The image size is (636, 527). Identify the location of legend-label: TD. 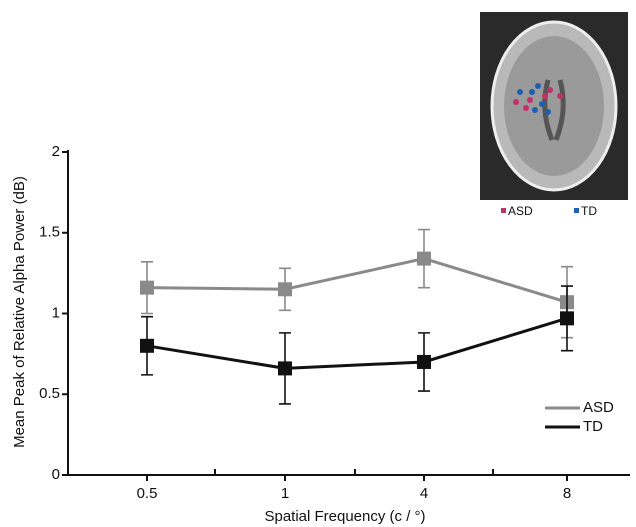
(593, 426).